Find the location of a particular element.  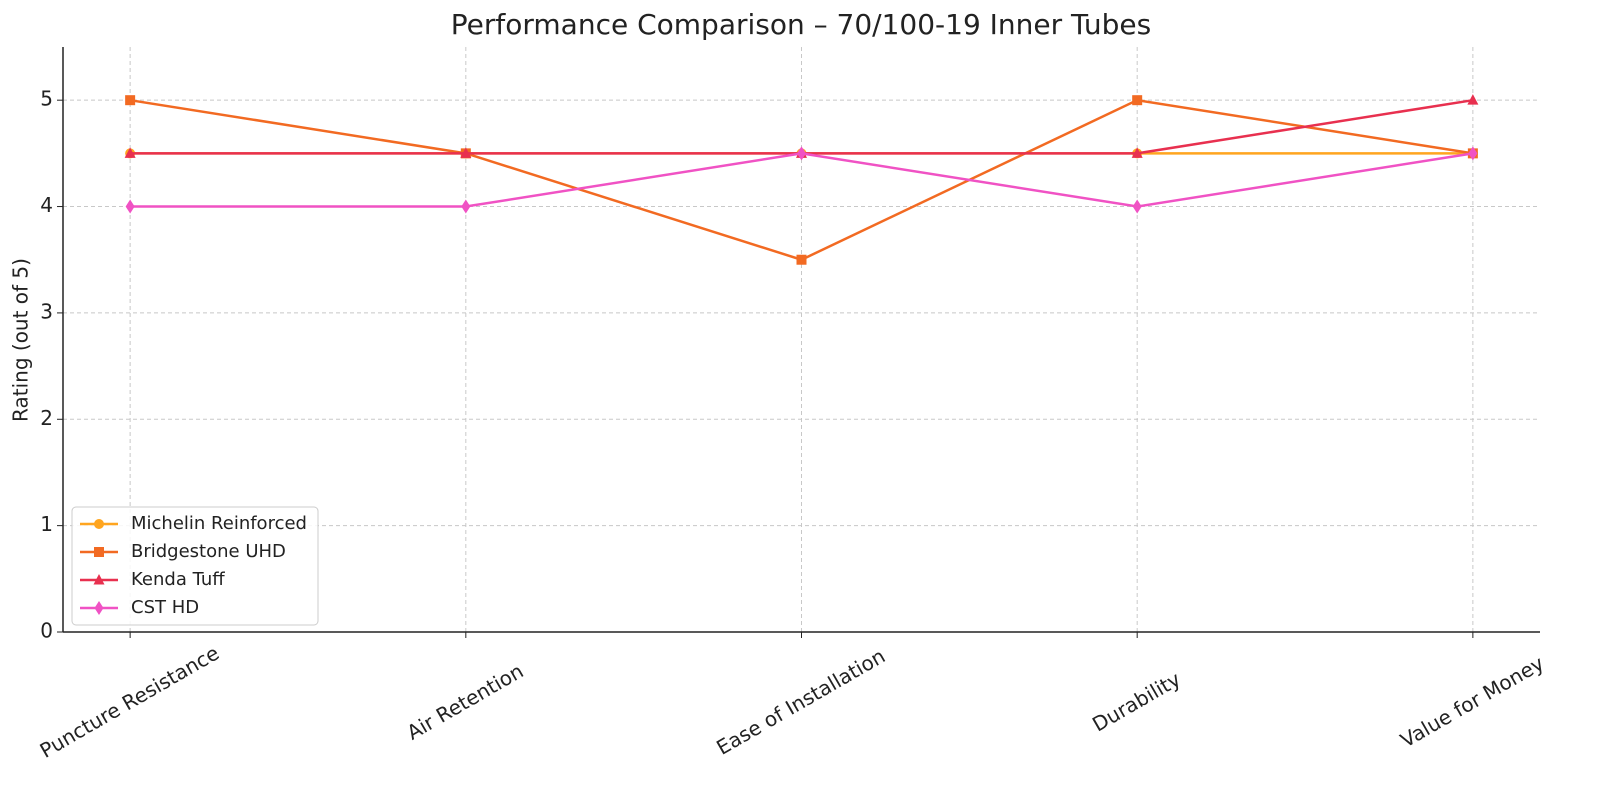

y-tick-label: 4 is located at coordinates (46, 205).